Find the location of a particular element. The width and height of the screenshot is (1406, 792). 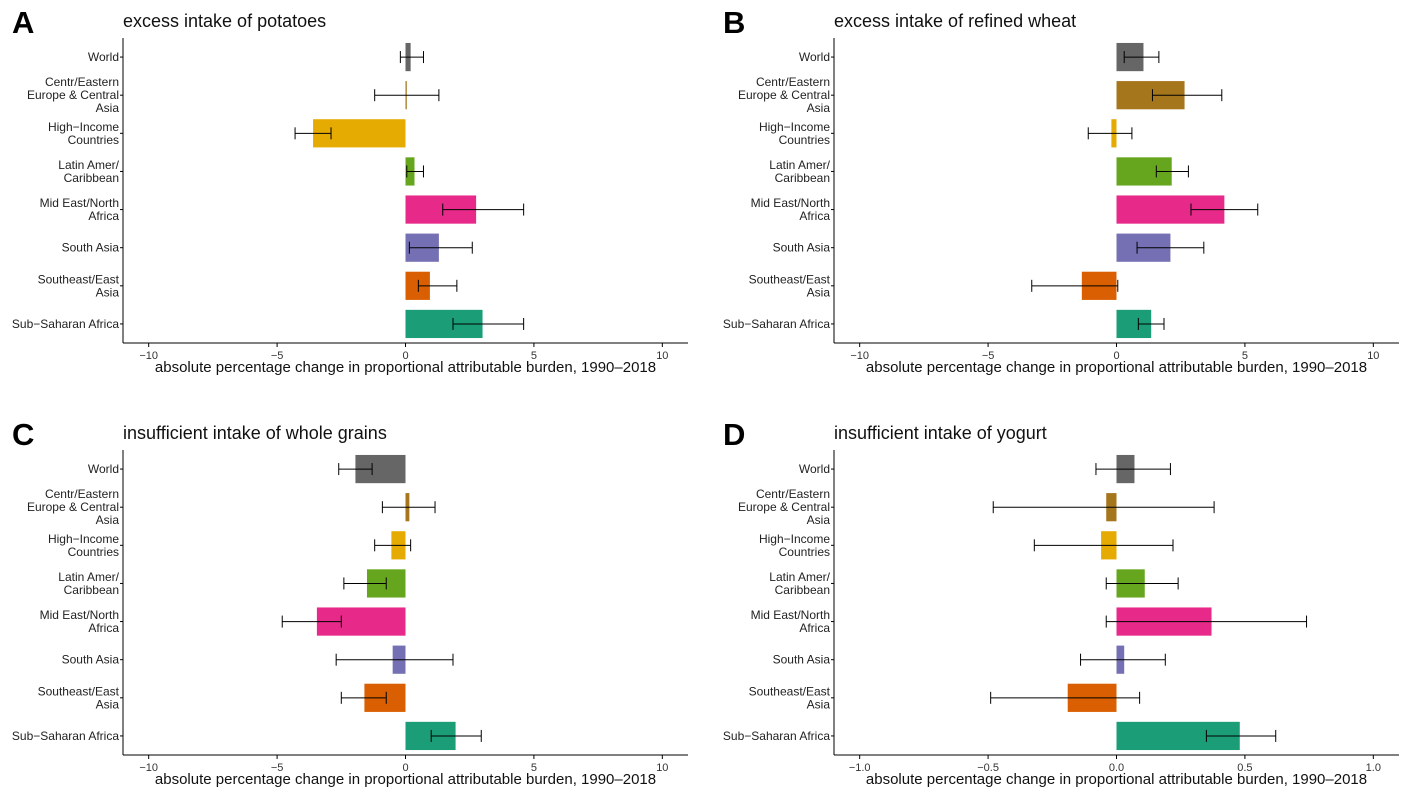

category-label-line: Africa is located at coordinates (103, 216).